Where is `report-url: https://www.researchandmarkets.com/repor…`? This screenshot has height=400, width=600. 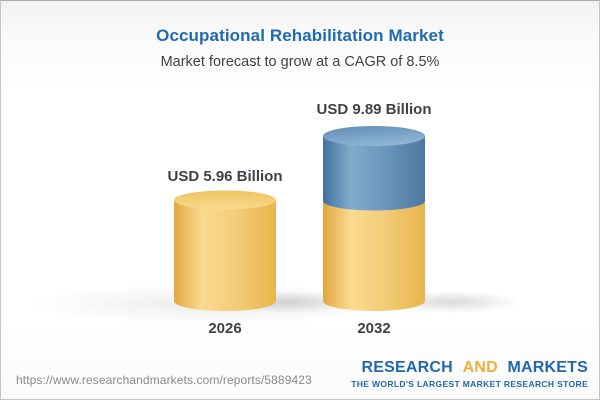
report-url: https://www.researchandmarkets.com/repor… is located at coordinates (164, 380).